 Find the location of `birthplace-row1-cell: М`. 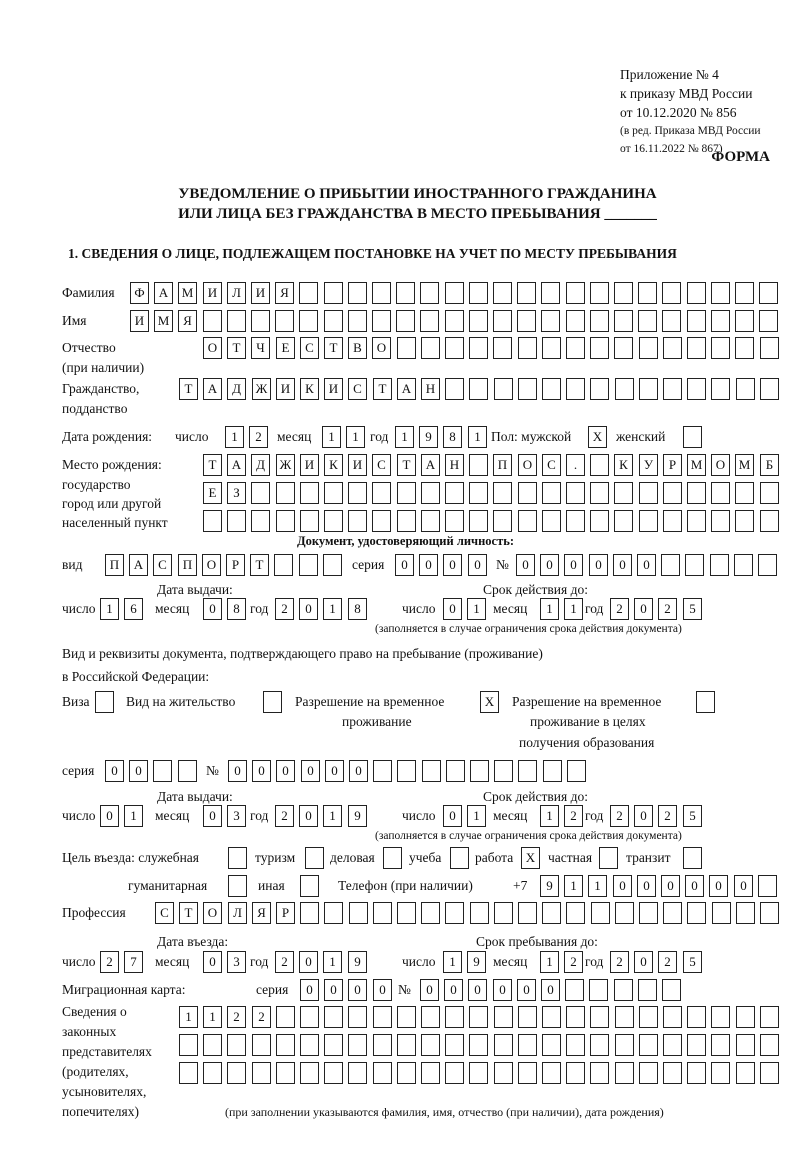

birthplace-row1-cell: М is located at coordinates (696, 465).